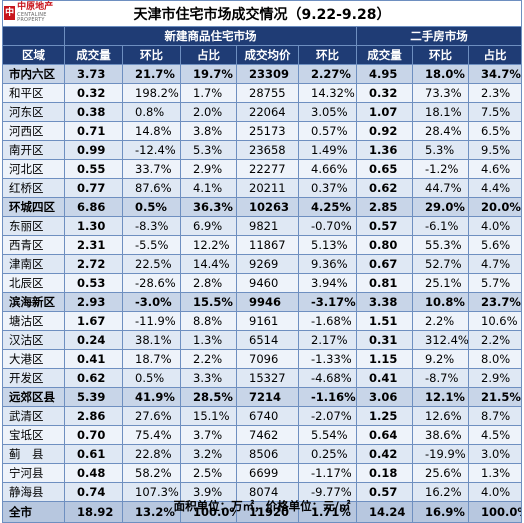  I want to click on second-mom-cell: -8.7%, so click(440, 378).